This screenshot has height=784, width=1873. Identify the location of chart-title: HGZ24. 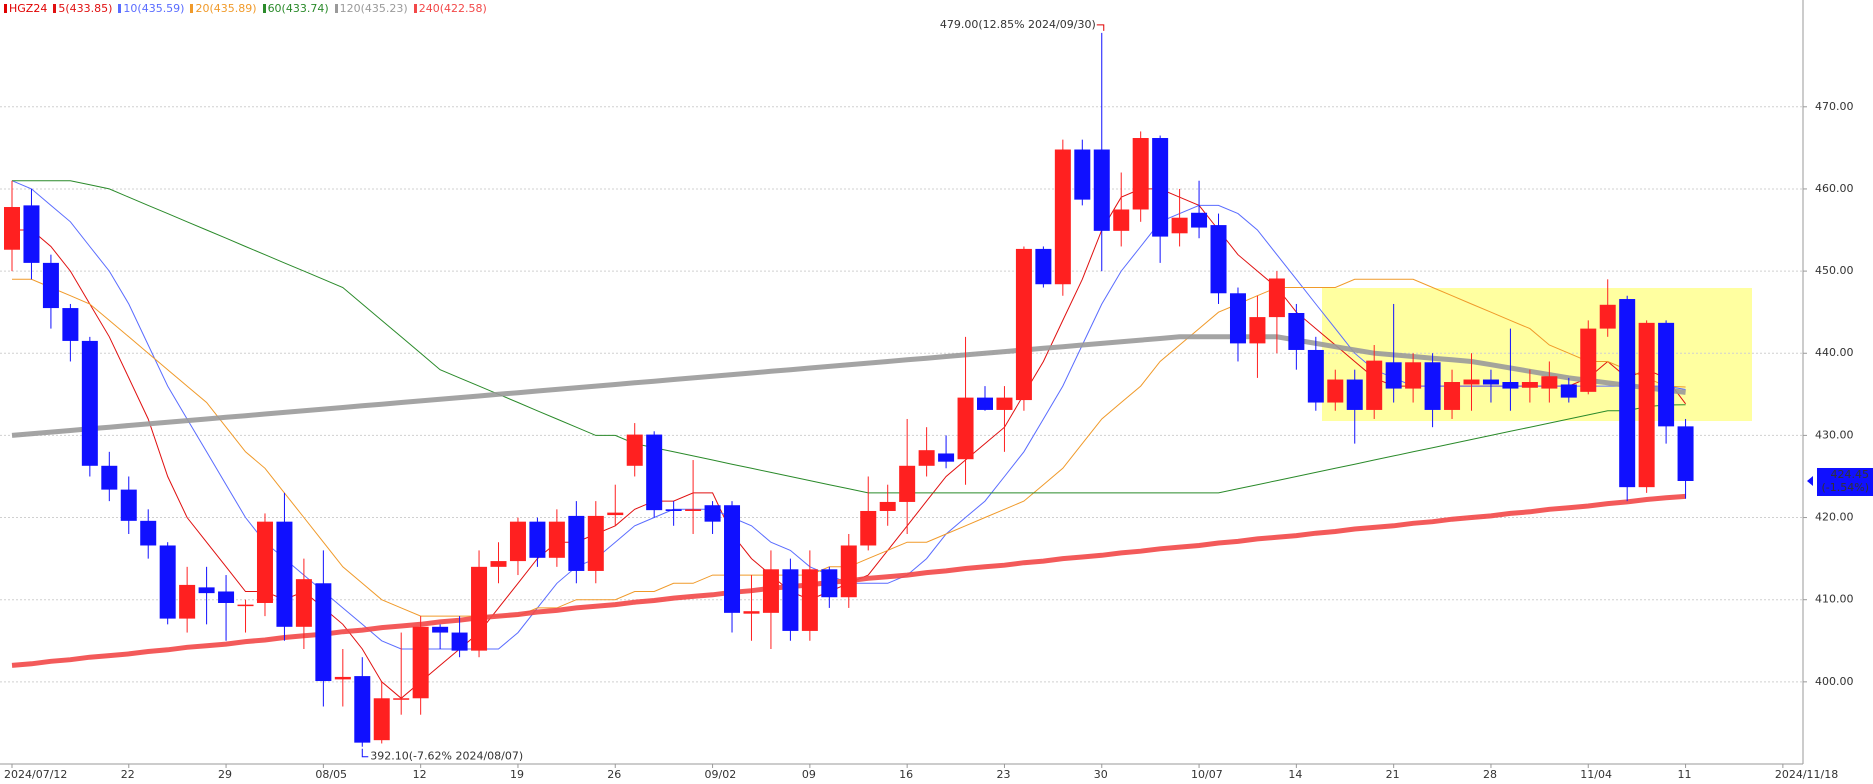
(28, 8).